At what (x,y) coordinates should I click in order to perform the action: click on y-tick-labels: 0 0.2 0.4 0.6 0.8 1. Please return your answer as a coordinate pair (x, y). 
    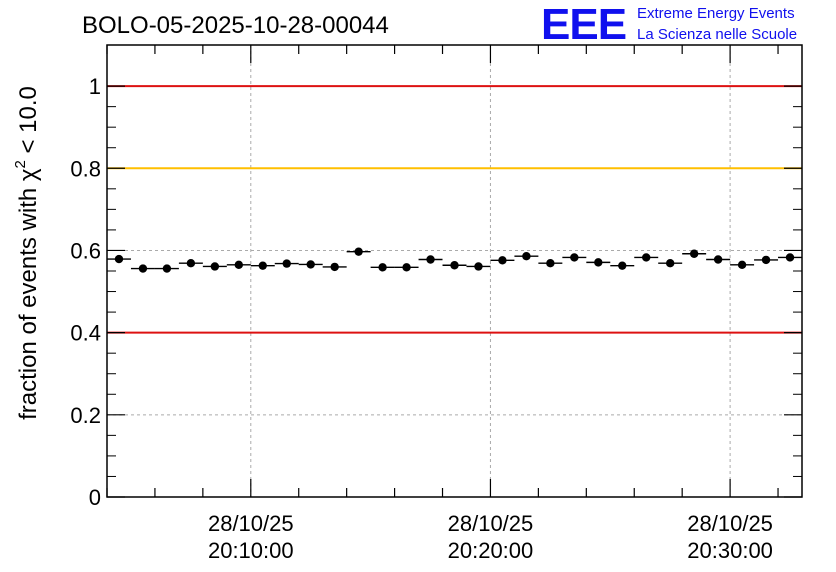
    Looking at the image, I should click on (85, 292).